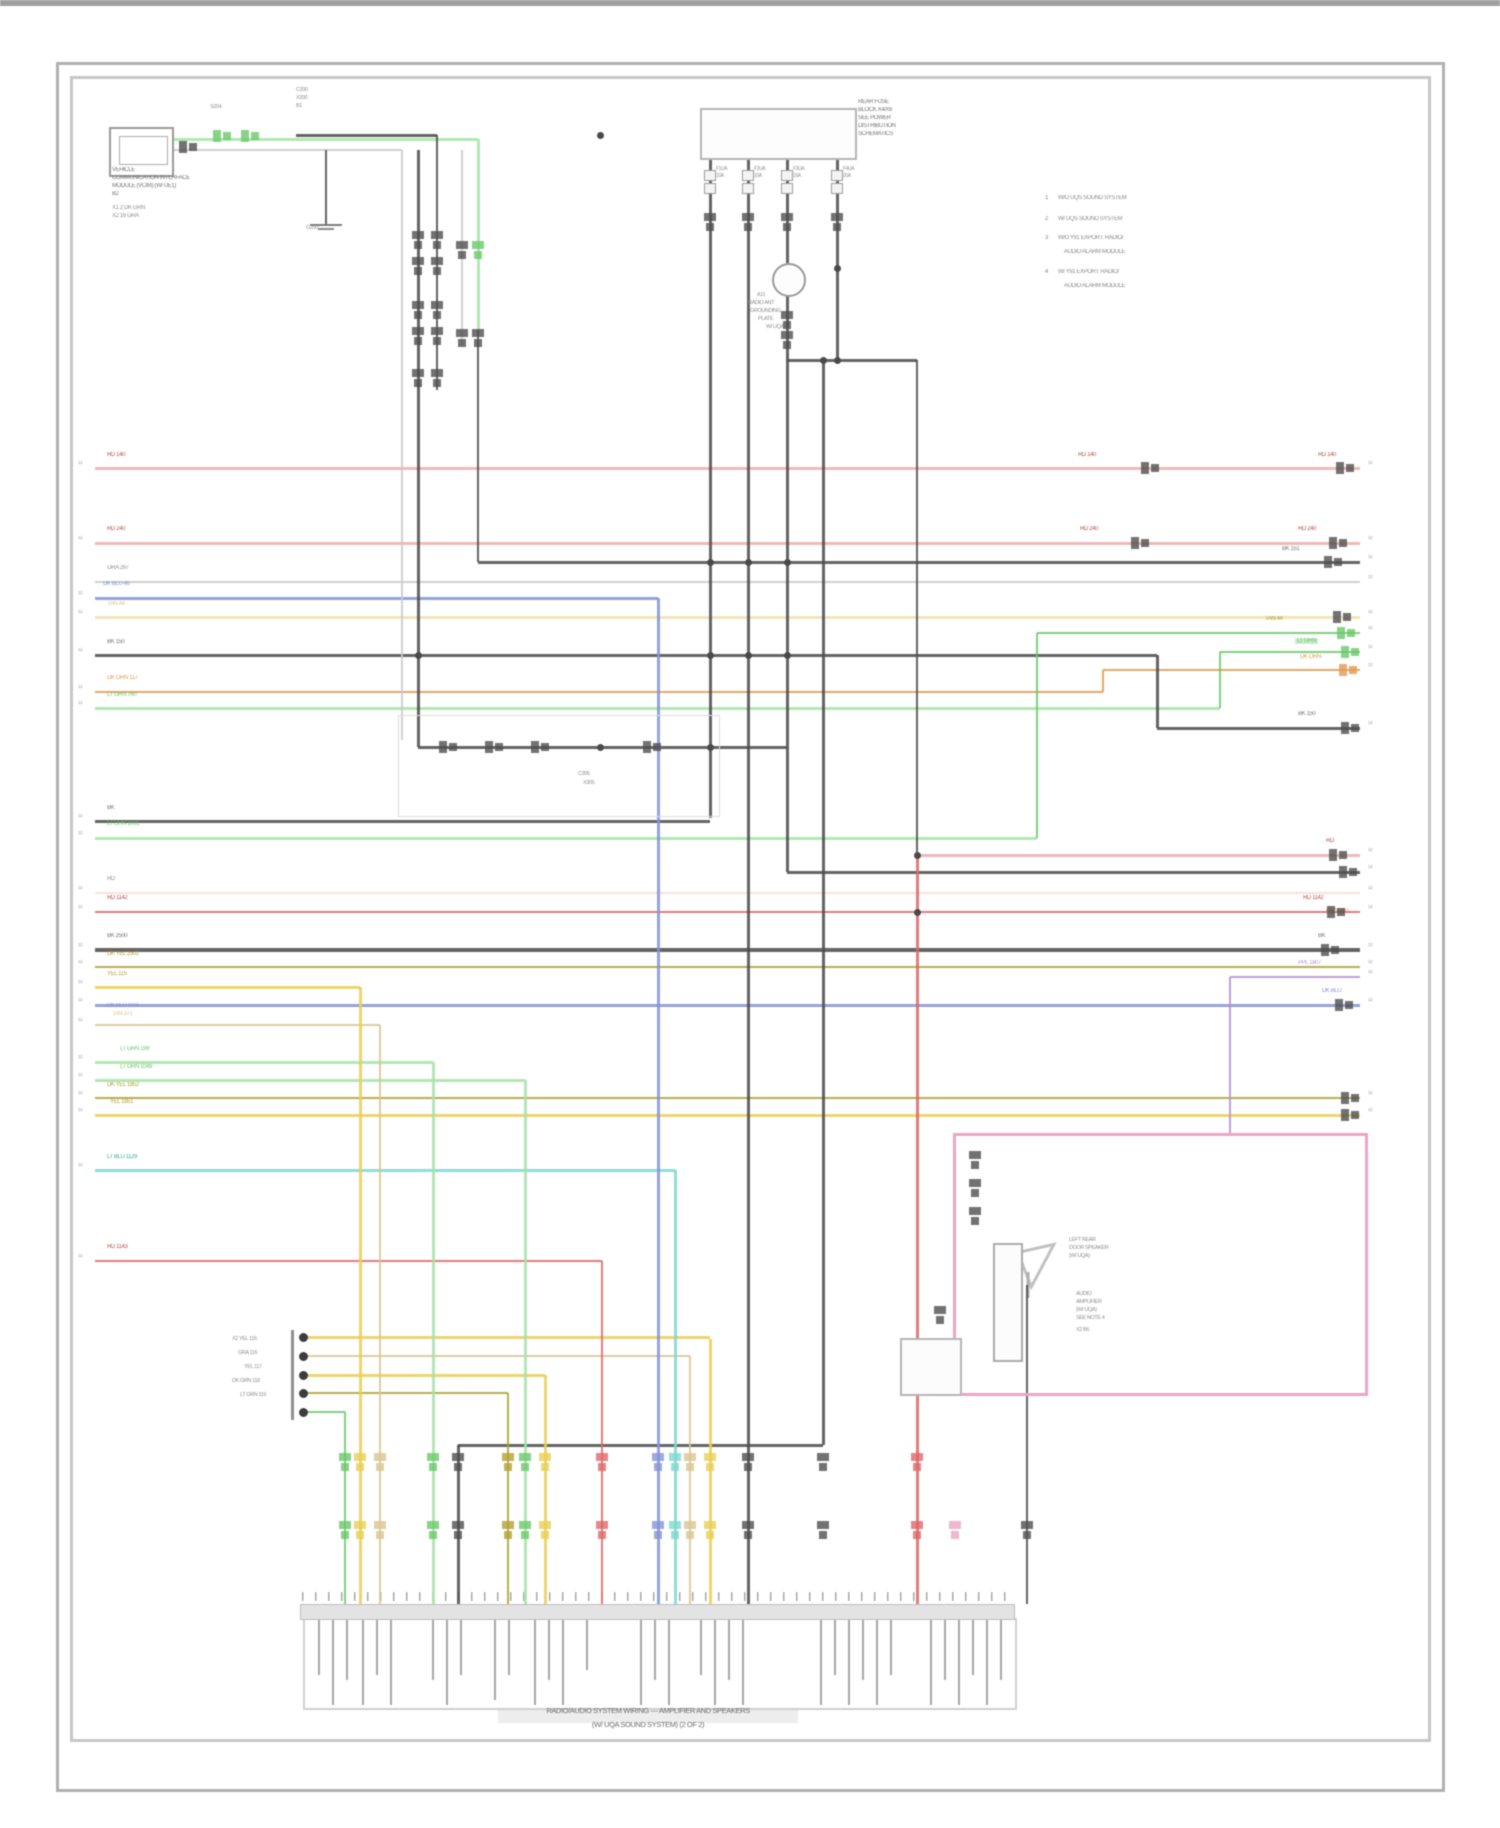 This screenshot has height=1828, width=1500. I want to click on legend-item-number: 4, so click(1046, 272).